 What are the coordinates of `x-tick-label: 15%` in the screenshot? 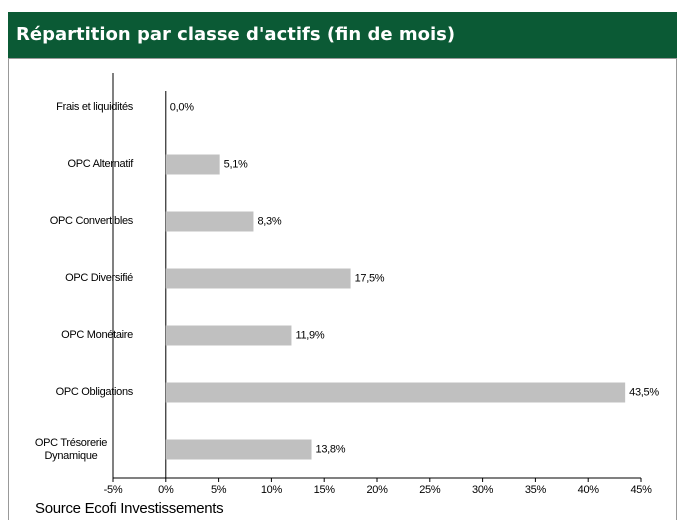 It's located at (325, 490).